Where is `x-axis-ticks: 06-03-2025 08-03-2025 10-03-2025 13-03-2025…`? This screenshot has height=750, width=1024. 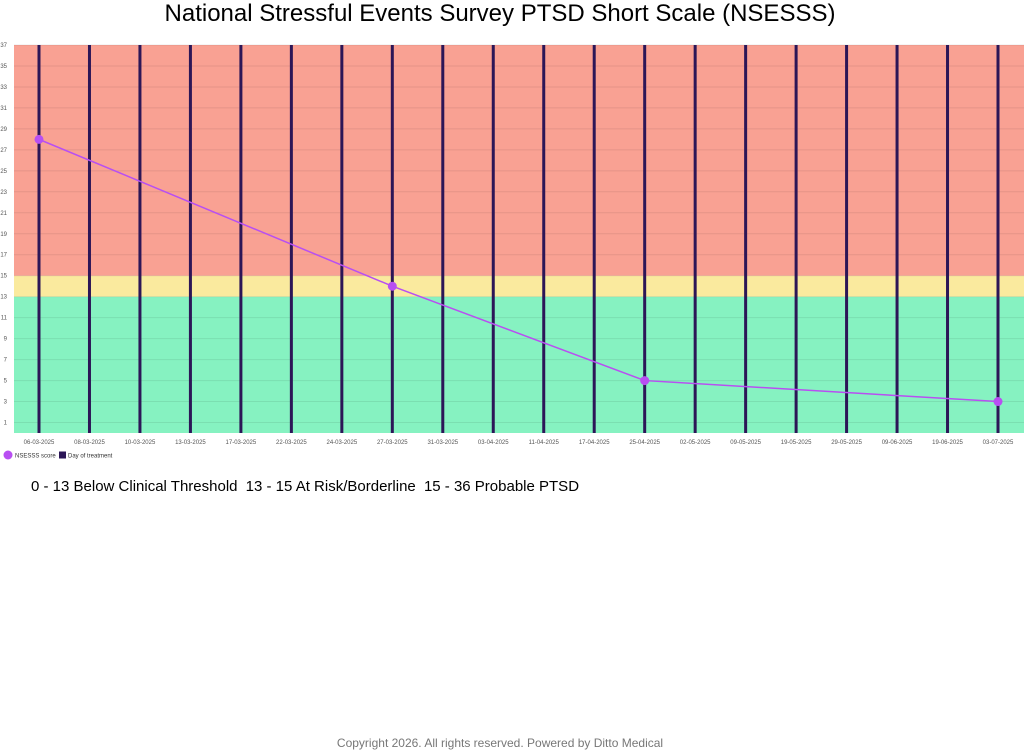 x-axis-ticks: 06-03-2025 08-03-2025 10-03-2025 13-03-2025… is located at coordinates (519, 443).